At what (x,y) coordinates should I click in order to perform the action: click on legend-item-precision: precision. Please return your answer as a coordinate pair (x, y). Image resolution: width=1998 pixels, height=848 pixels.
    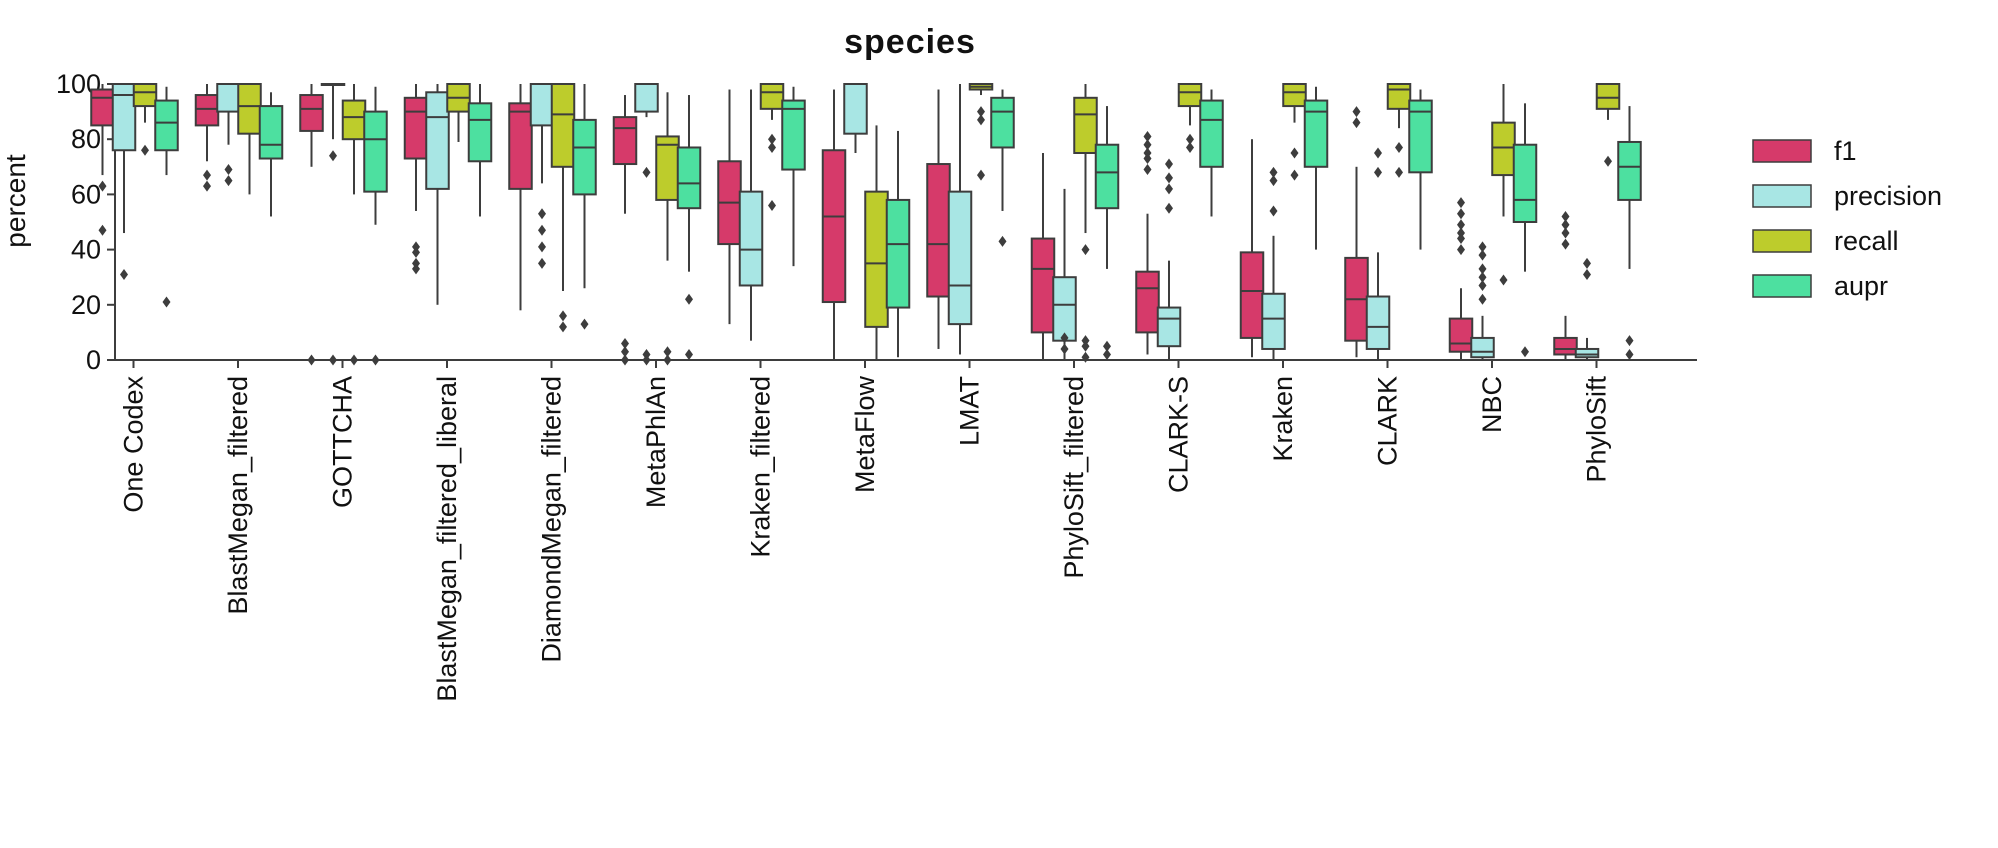
    Looking at the image, I should click on (1847, 196).